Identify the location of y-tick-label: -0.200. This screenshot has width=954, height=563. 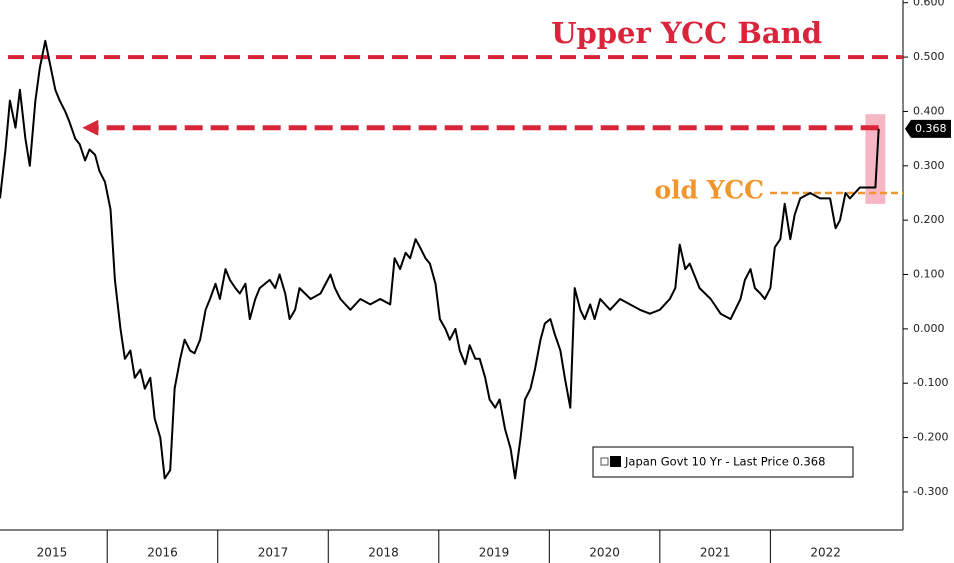
(930, 437).